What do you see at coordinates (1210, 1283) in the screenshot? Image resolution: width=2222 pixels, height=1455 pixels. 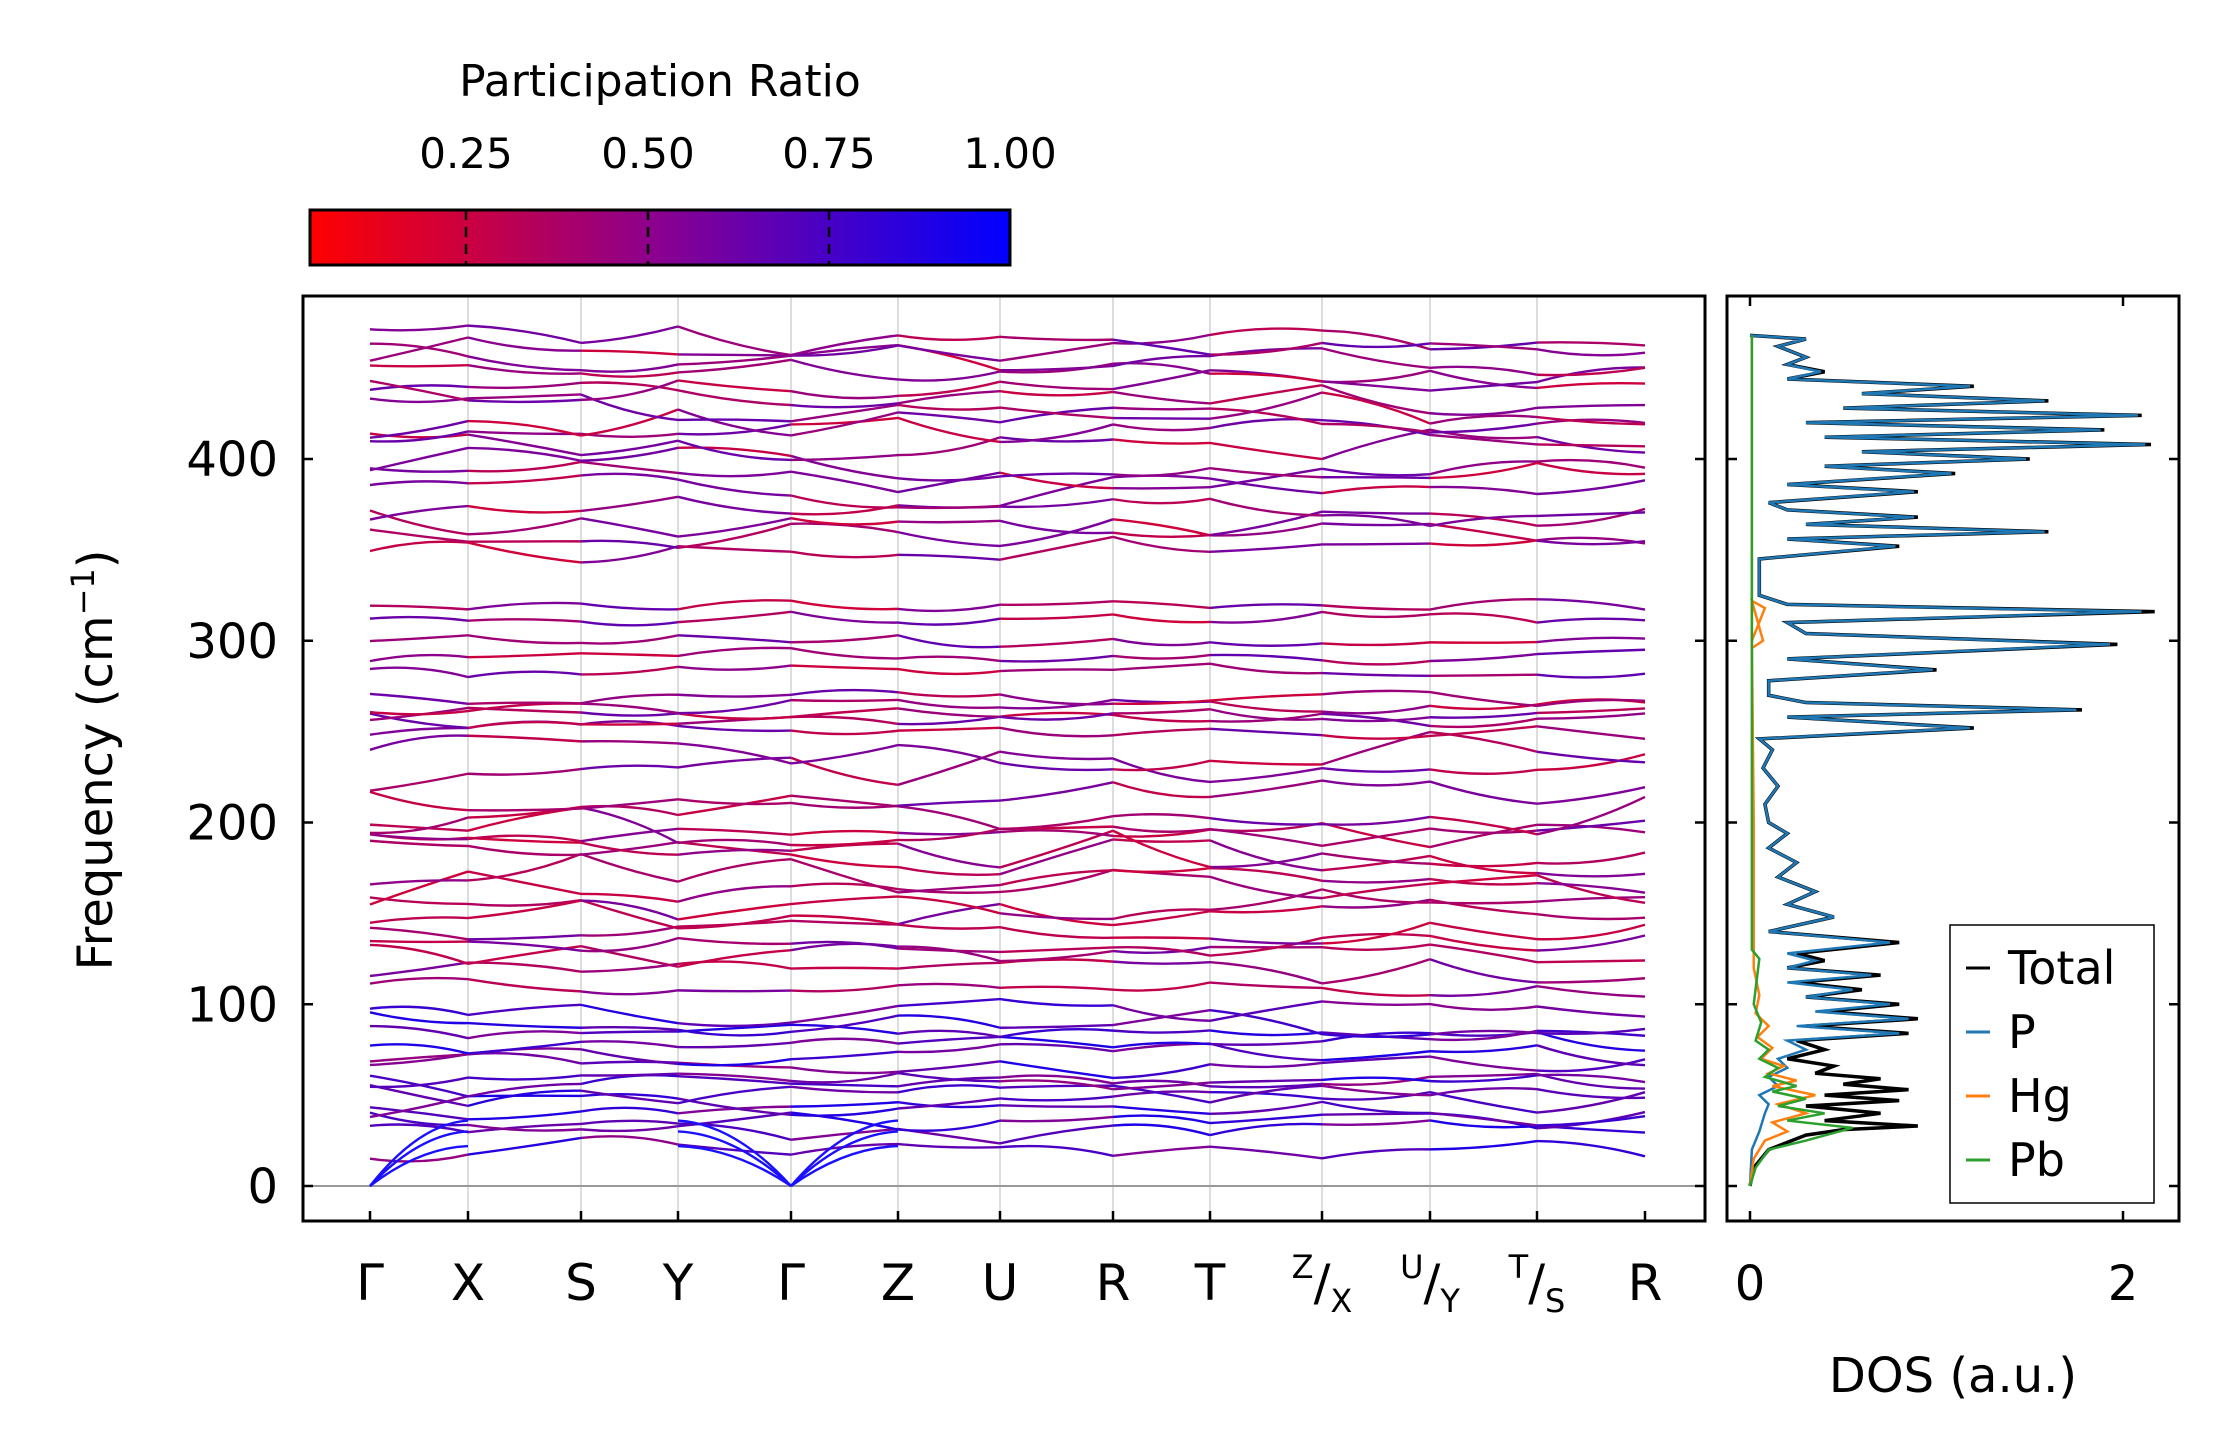 I see `kpoint-label: T` at bounding box center [1210, 1283].